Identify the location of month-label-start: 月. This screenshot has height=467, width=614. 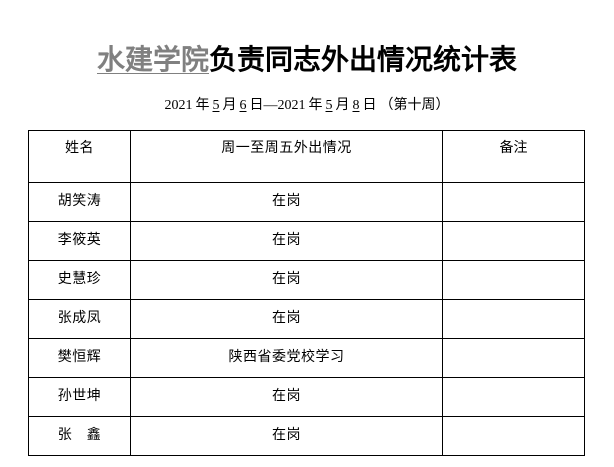
(229, 105).